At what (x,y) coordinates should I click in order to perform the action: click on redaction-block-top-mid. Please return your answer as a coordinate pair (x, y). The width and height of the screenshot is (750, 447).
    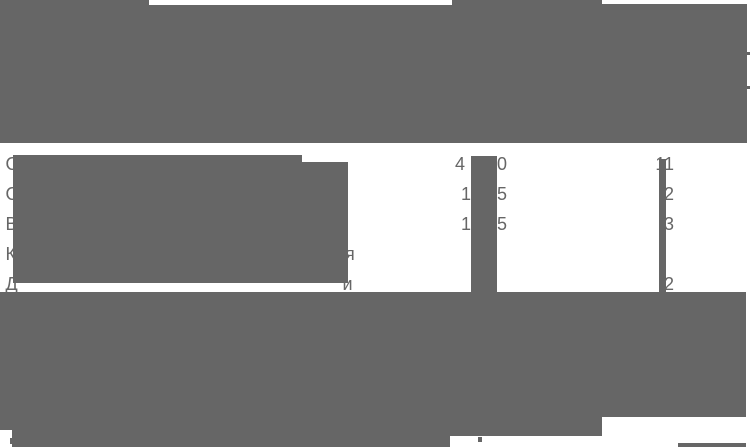
    Looking at the image, I should click on (300, 73).